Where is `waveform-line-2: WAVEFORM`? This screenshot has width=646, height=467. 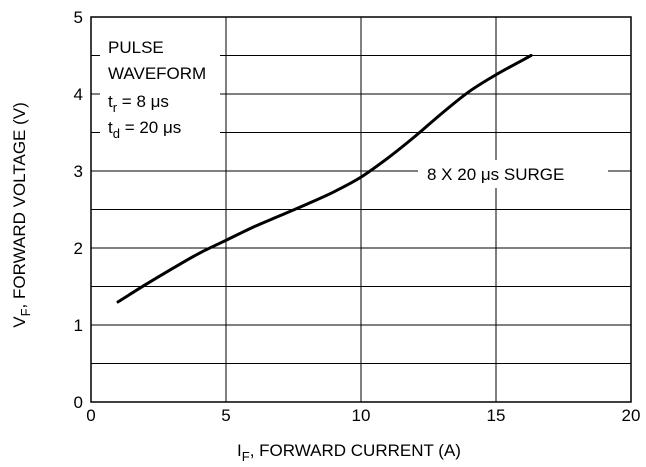 waveform-line-2: WAVEFORM is located at coordinates (157, 73).